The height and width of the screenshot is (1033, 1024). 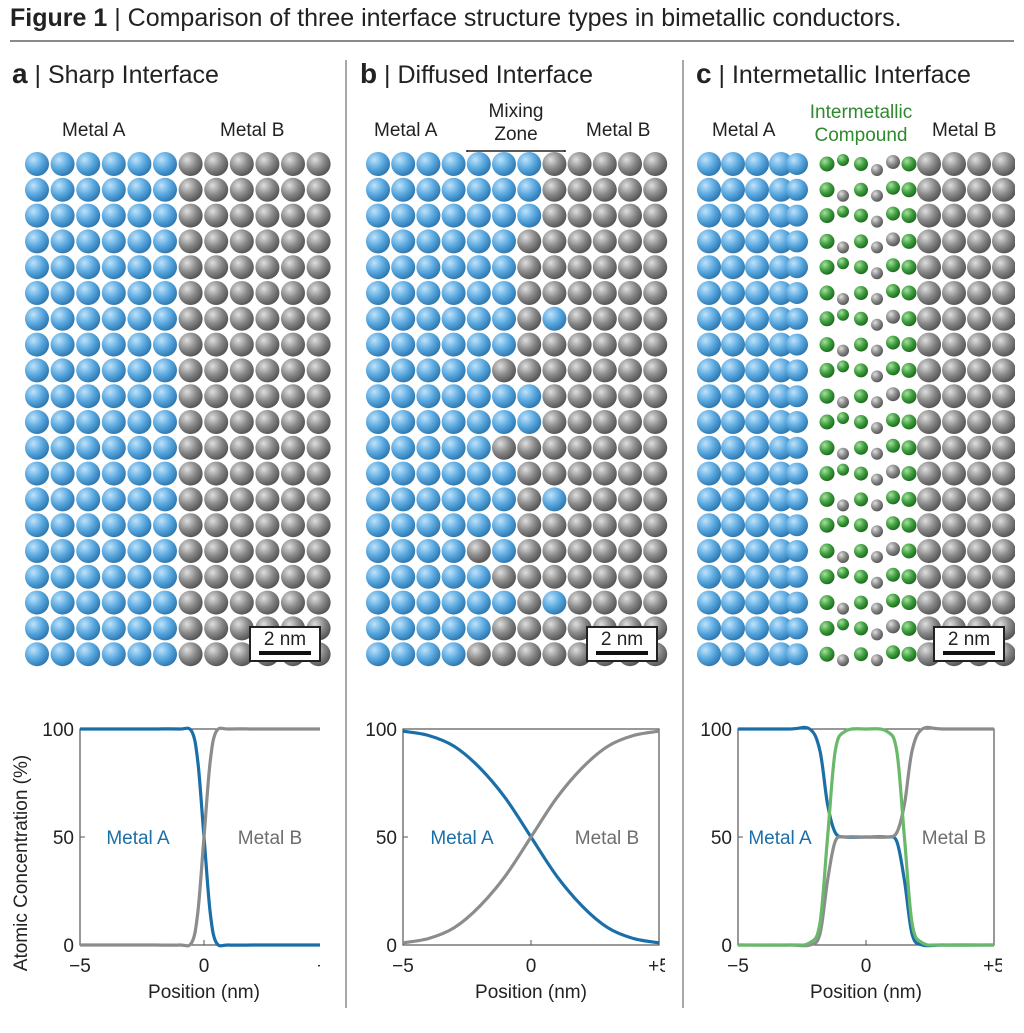 I want to click on panel-b-title: b | Diffused Interface, so click(x=476, y=73).